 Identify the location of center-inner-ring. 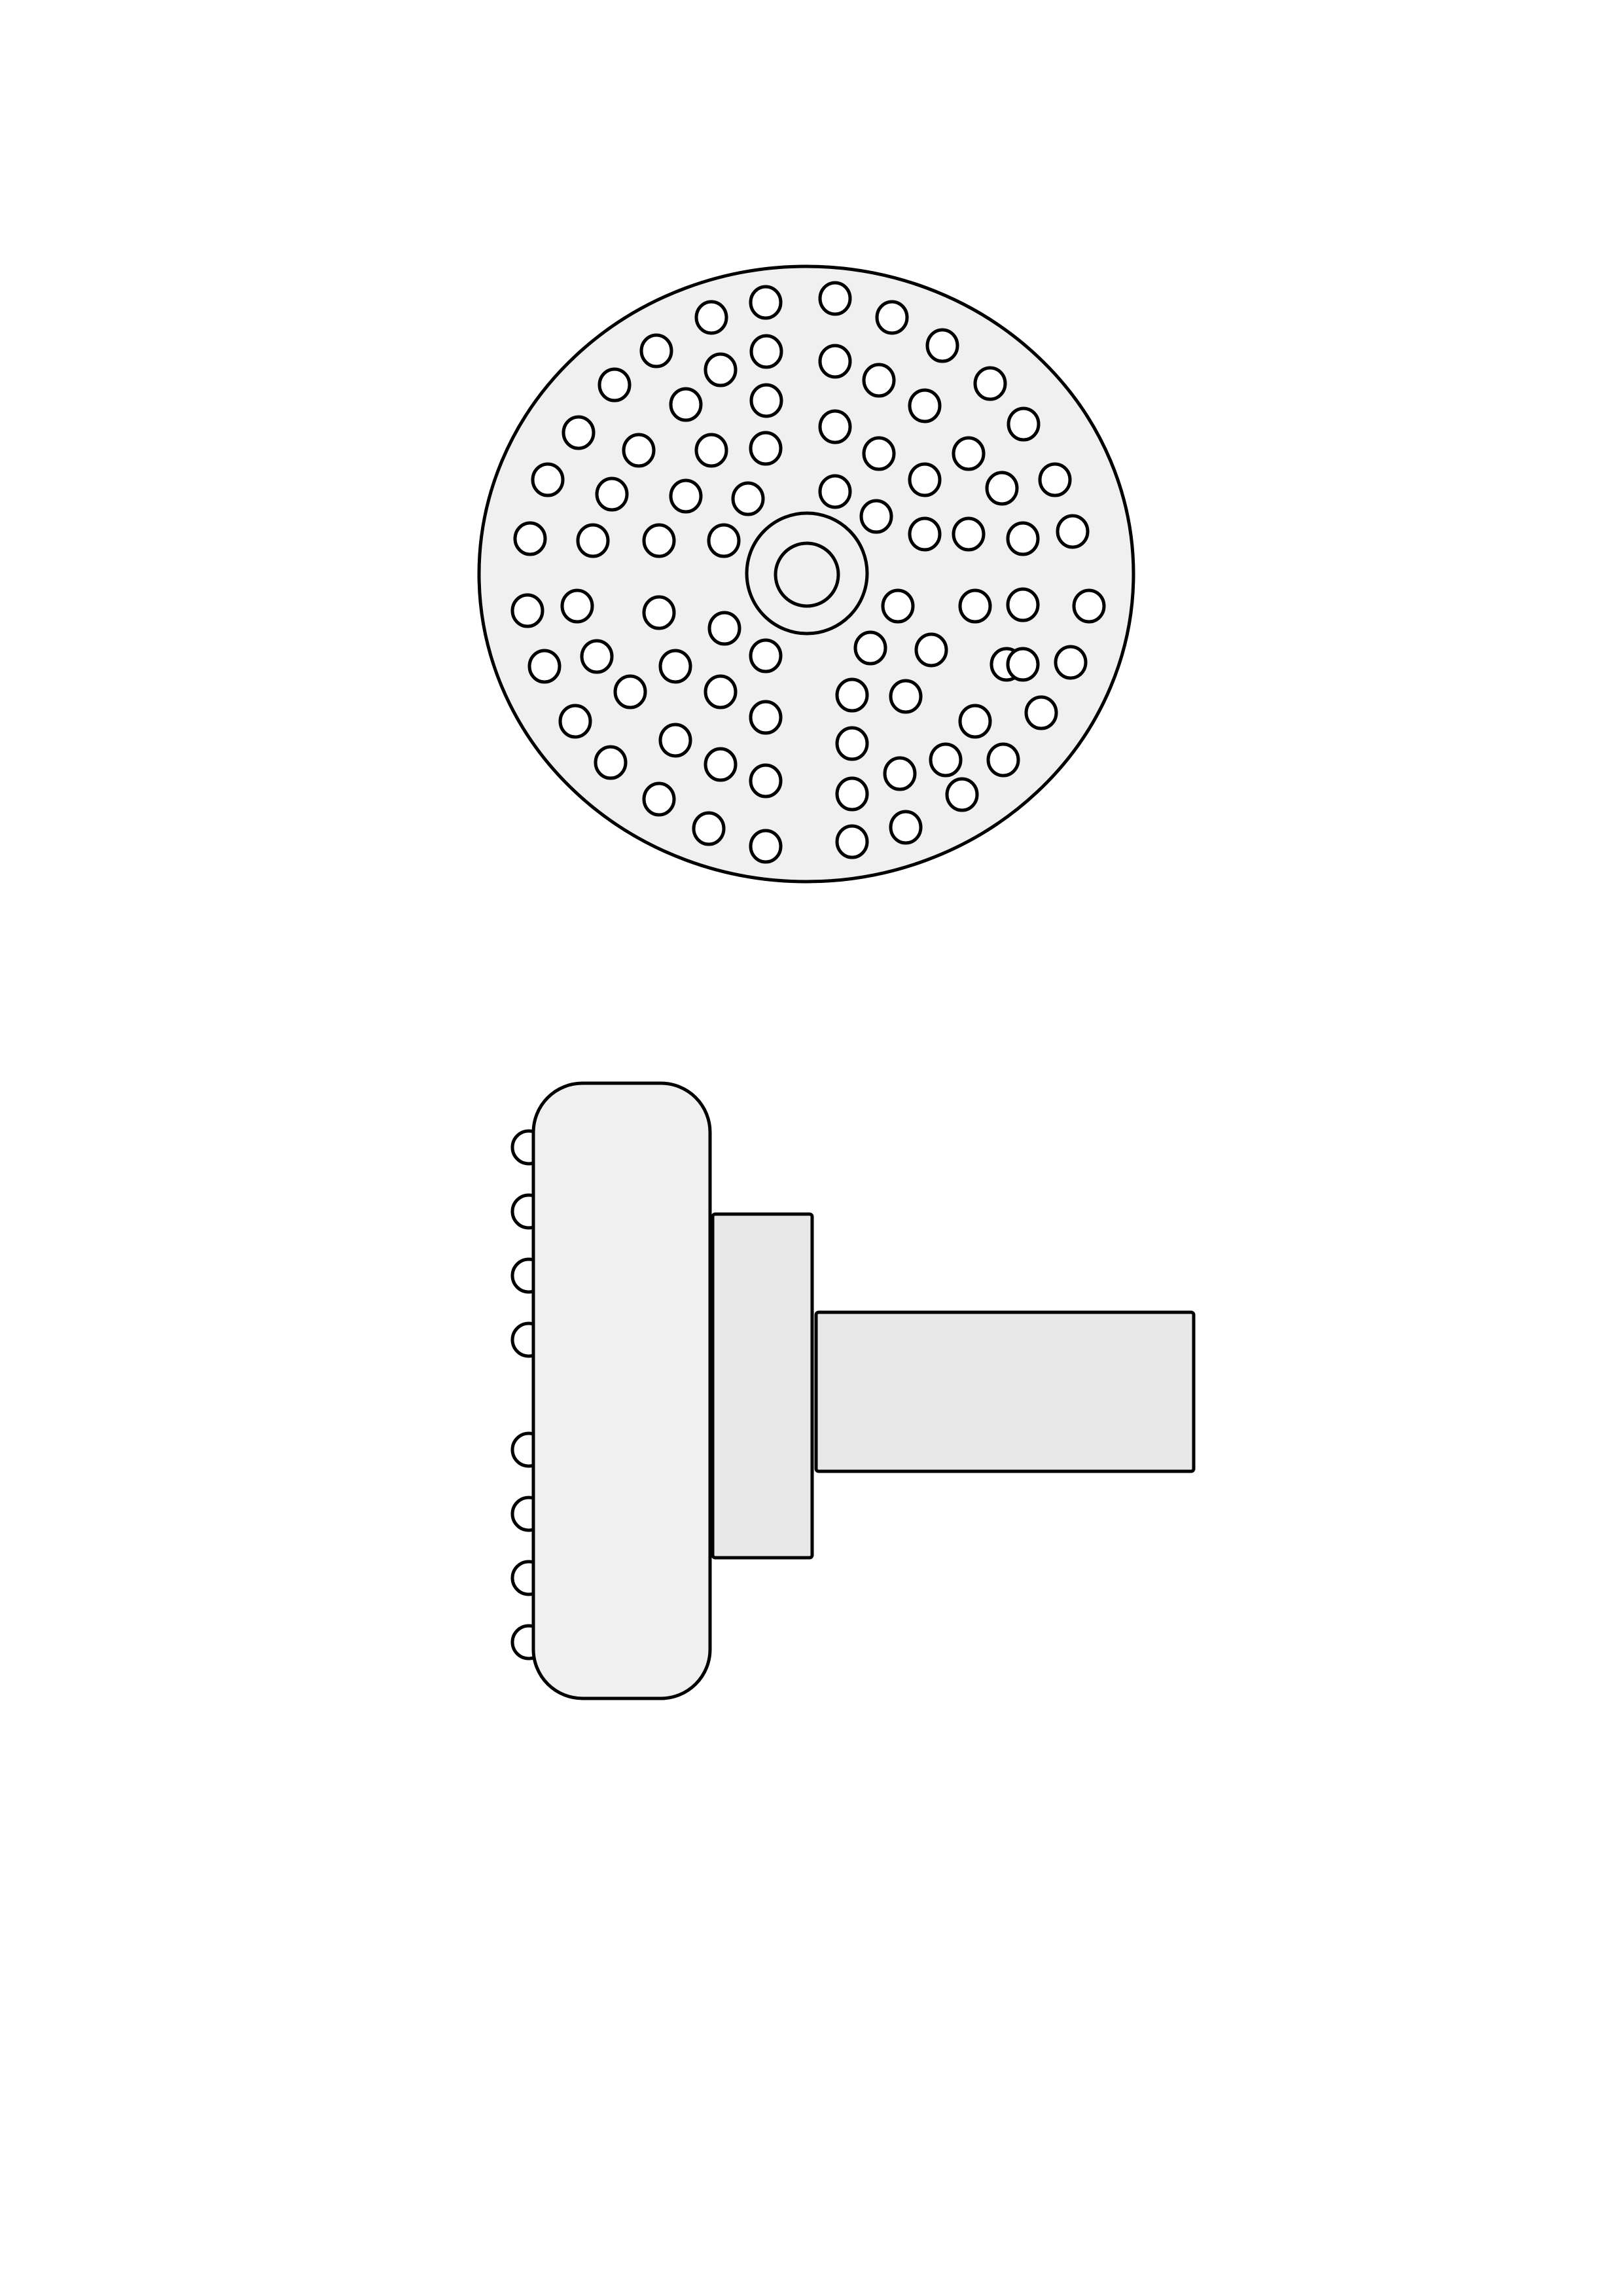
(807, 574).